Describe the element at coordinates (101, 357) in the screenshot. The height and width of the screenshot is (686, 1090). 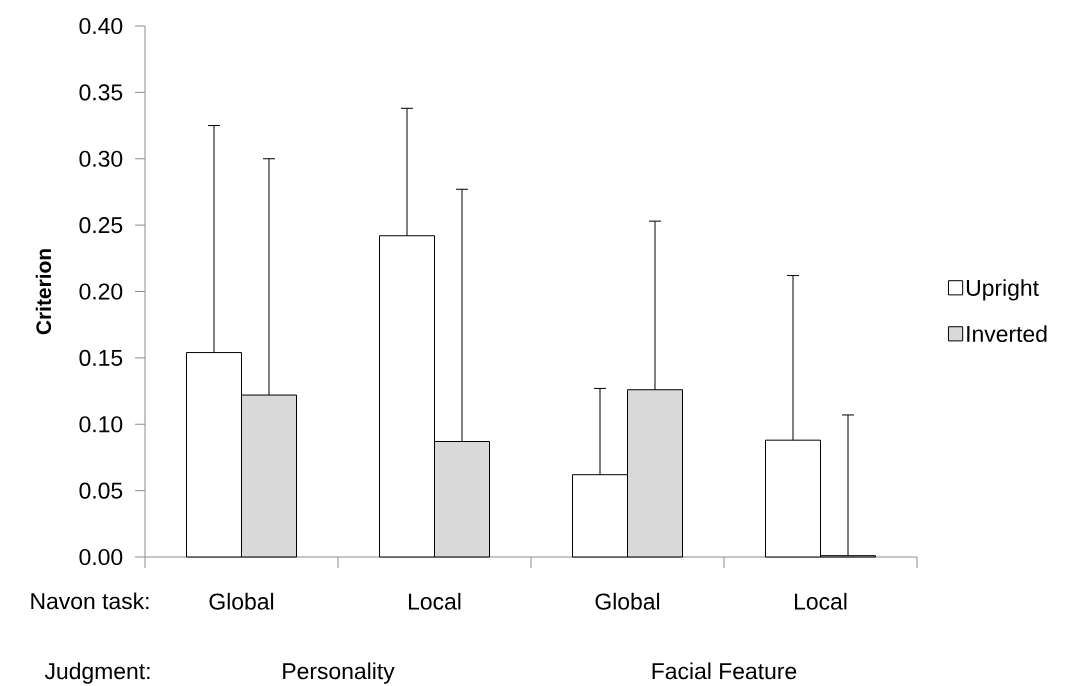
I see `y-tick-label: 0.15` at that location.